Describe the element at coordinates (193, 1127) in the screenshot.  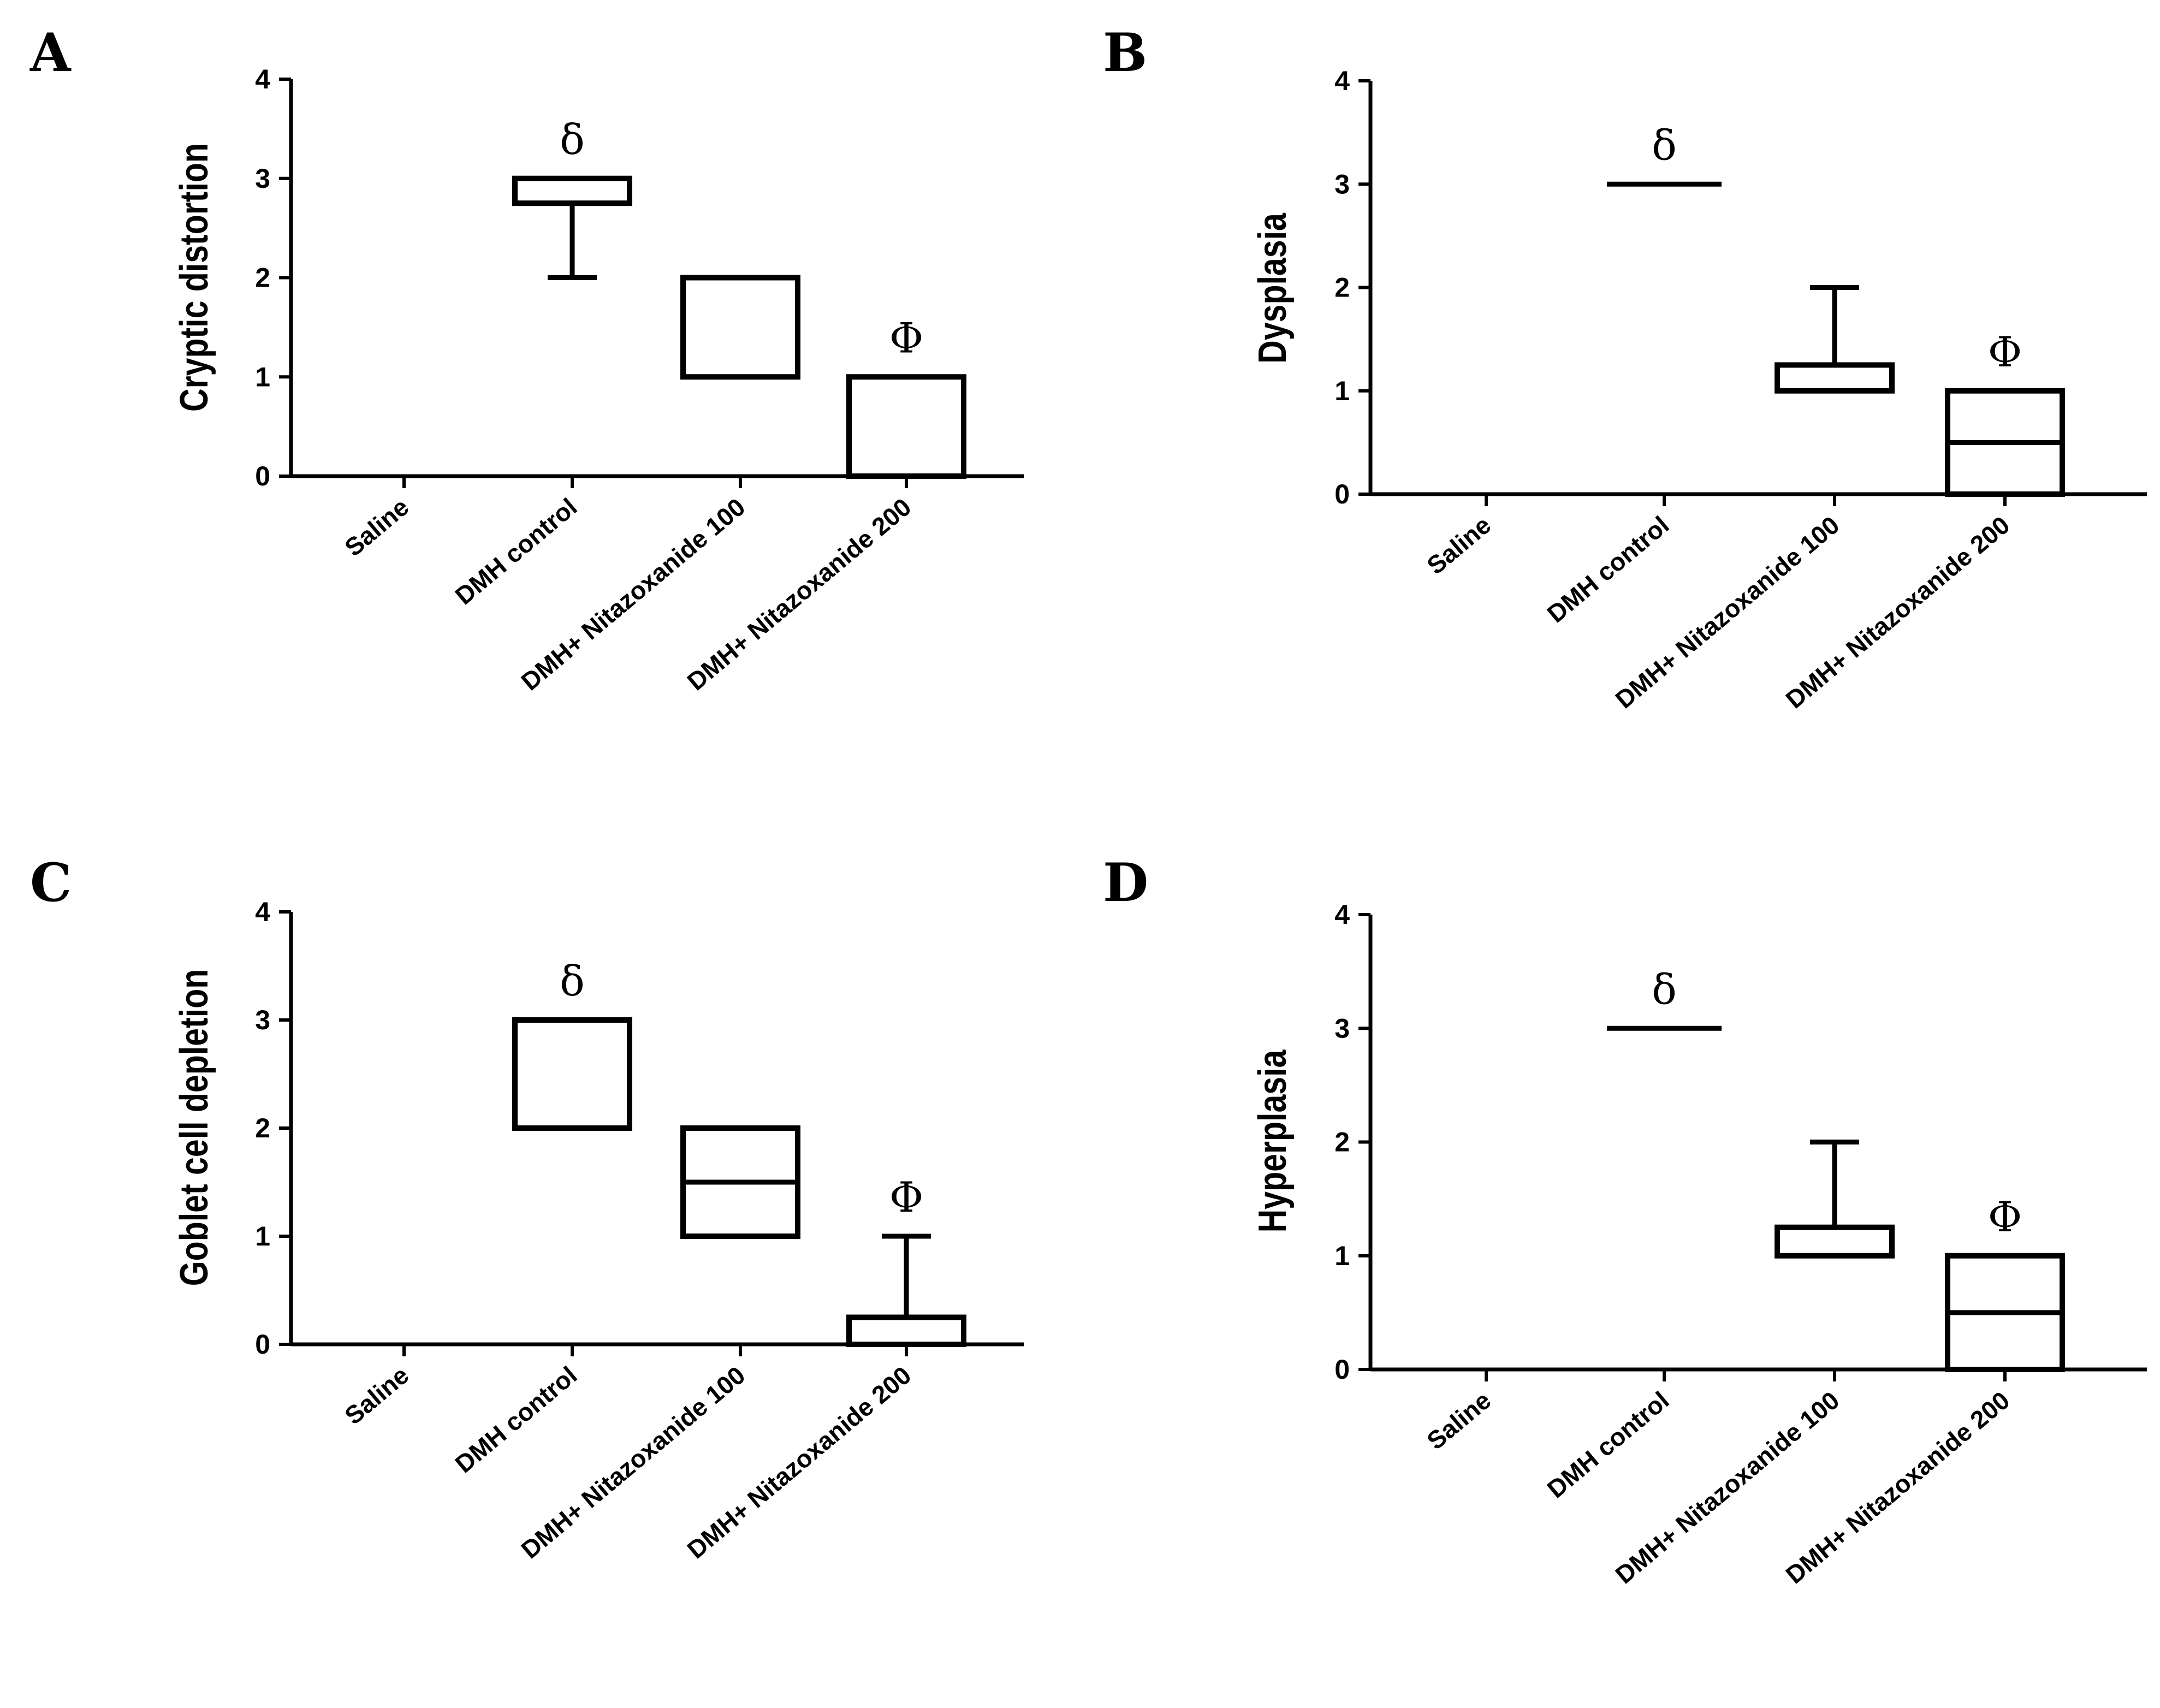
I see `y-axis-label: Goblet cell depletion` at that location.